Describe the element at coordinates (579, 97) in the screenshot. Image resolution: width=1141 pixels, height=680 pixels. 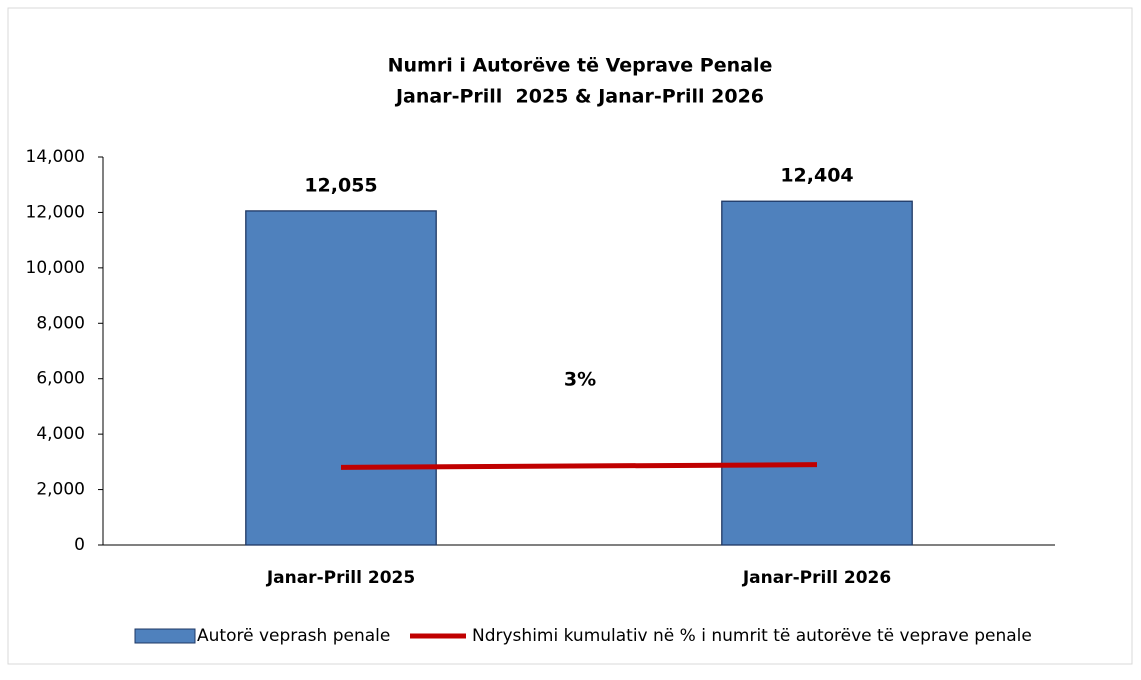
I see `chart-subtitle: Janar-Prill 2025 & Janar-Prill 2026` at that location.